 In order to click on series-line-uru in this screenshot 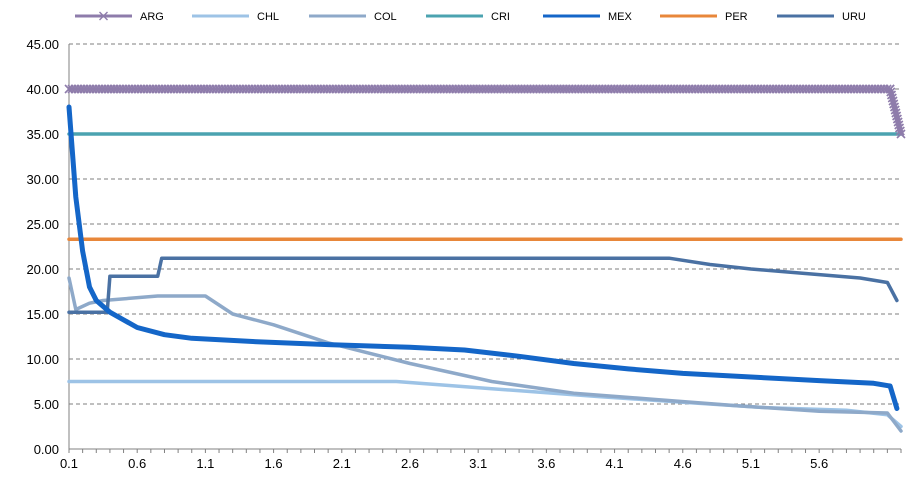, I will do `click(483, 285)`.